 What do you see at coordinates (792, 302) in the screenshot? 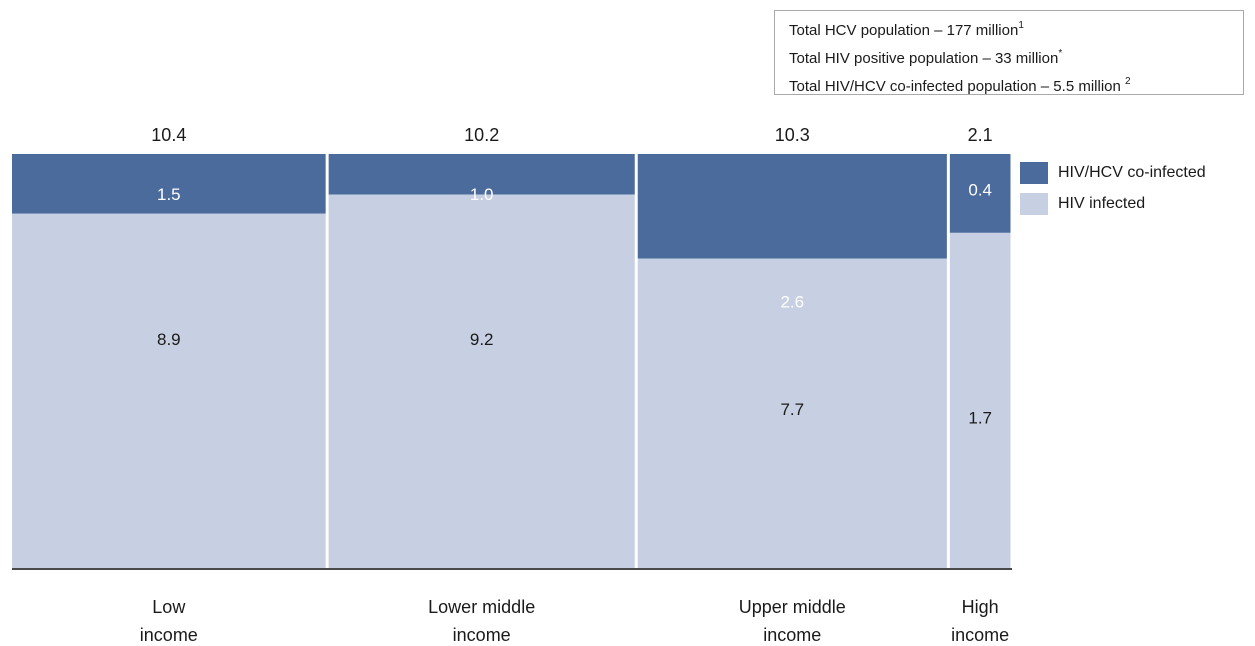
I see `data-label-coinfected: 2.6` at bounding box center [792, 302].